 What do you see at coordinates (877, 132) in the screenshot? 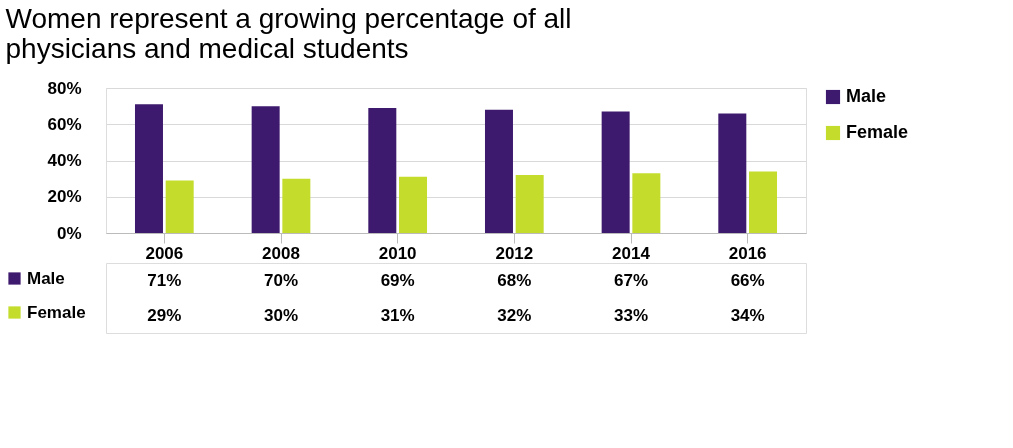
I see `legend-label: Female` at bounding box center [877, 132].